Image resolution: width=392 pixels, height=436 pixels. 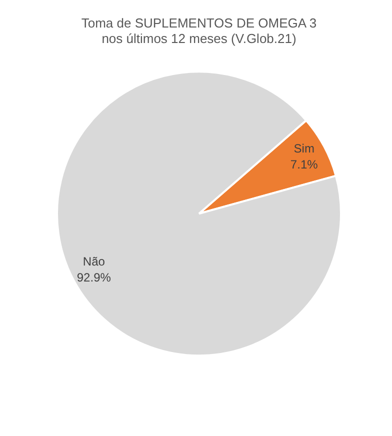 I want to click on data-label: 92.9%, so click(x=94, y=277).